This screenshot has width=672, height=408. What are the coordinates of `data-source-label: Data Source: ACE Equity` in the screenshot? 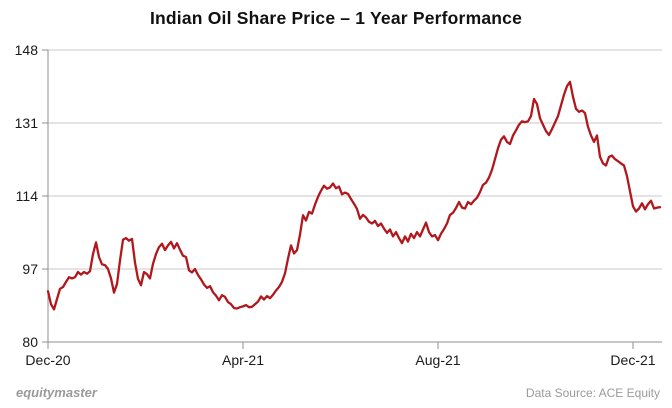 It's located at (592, 393).